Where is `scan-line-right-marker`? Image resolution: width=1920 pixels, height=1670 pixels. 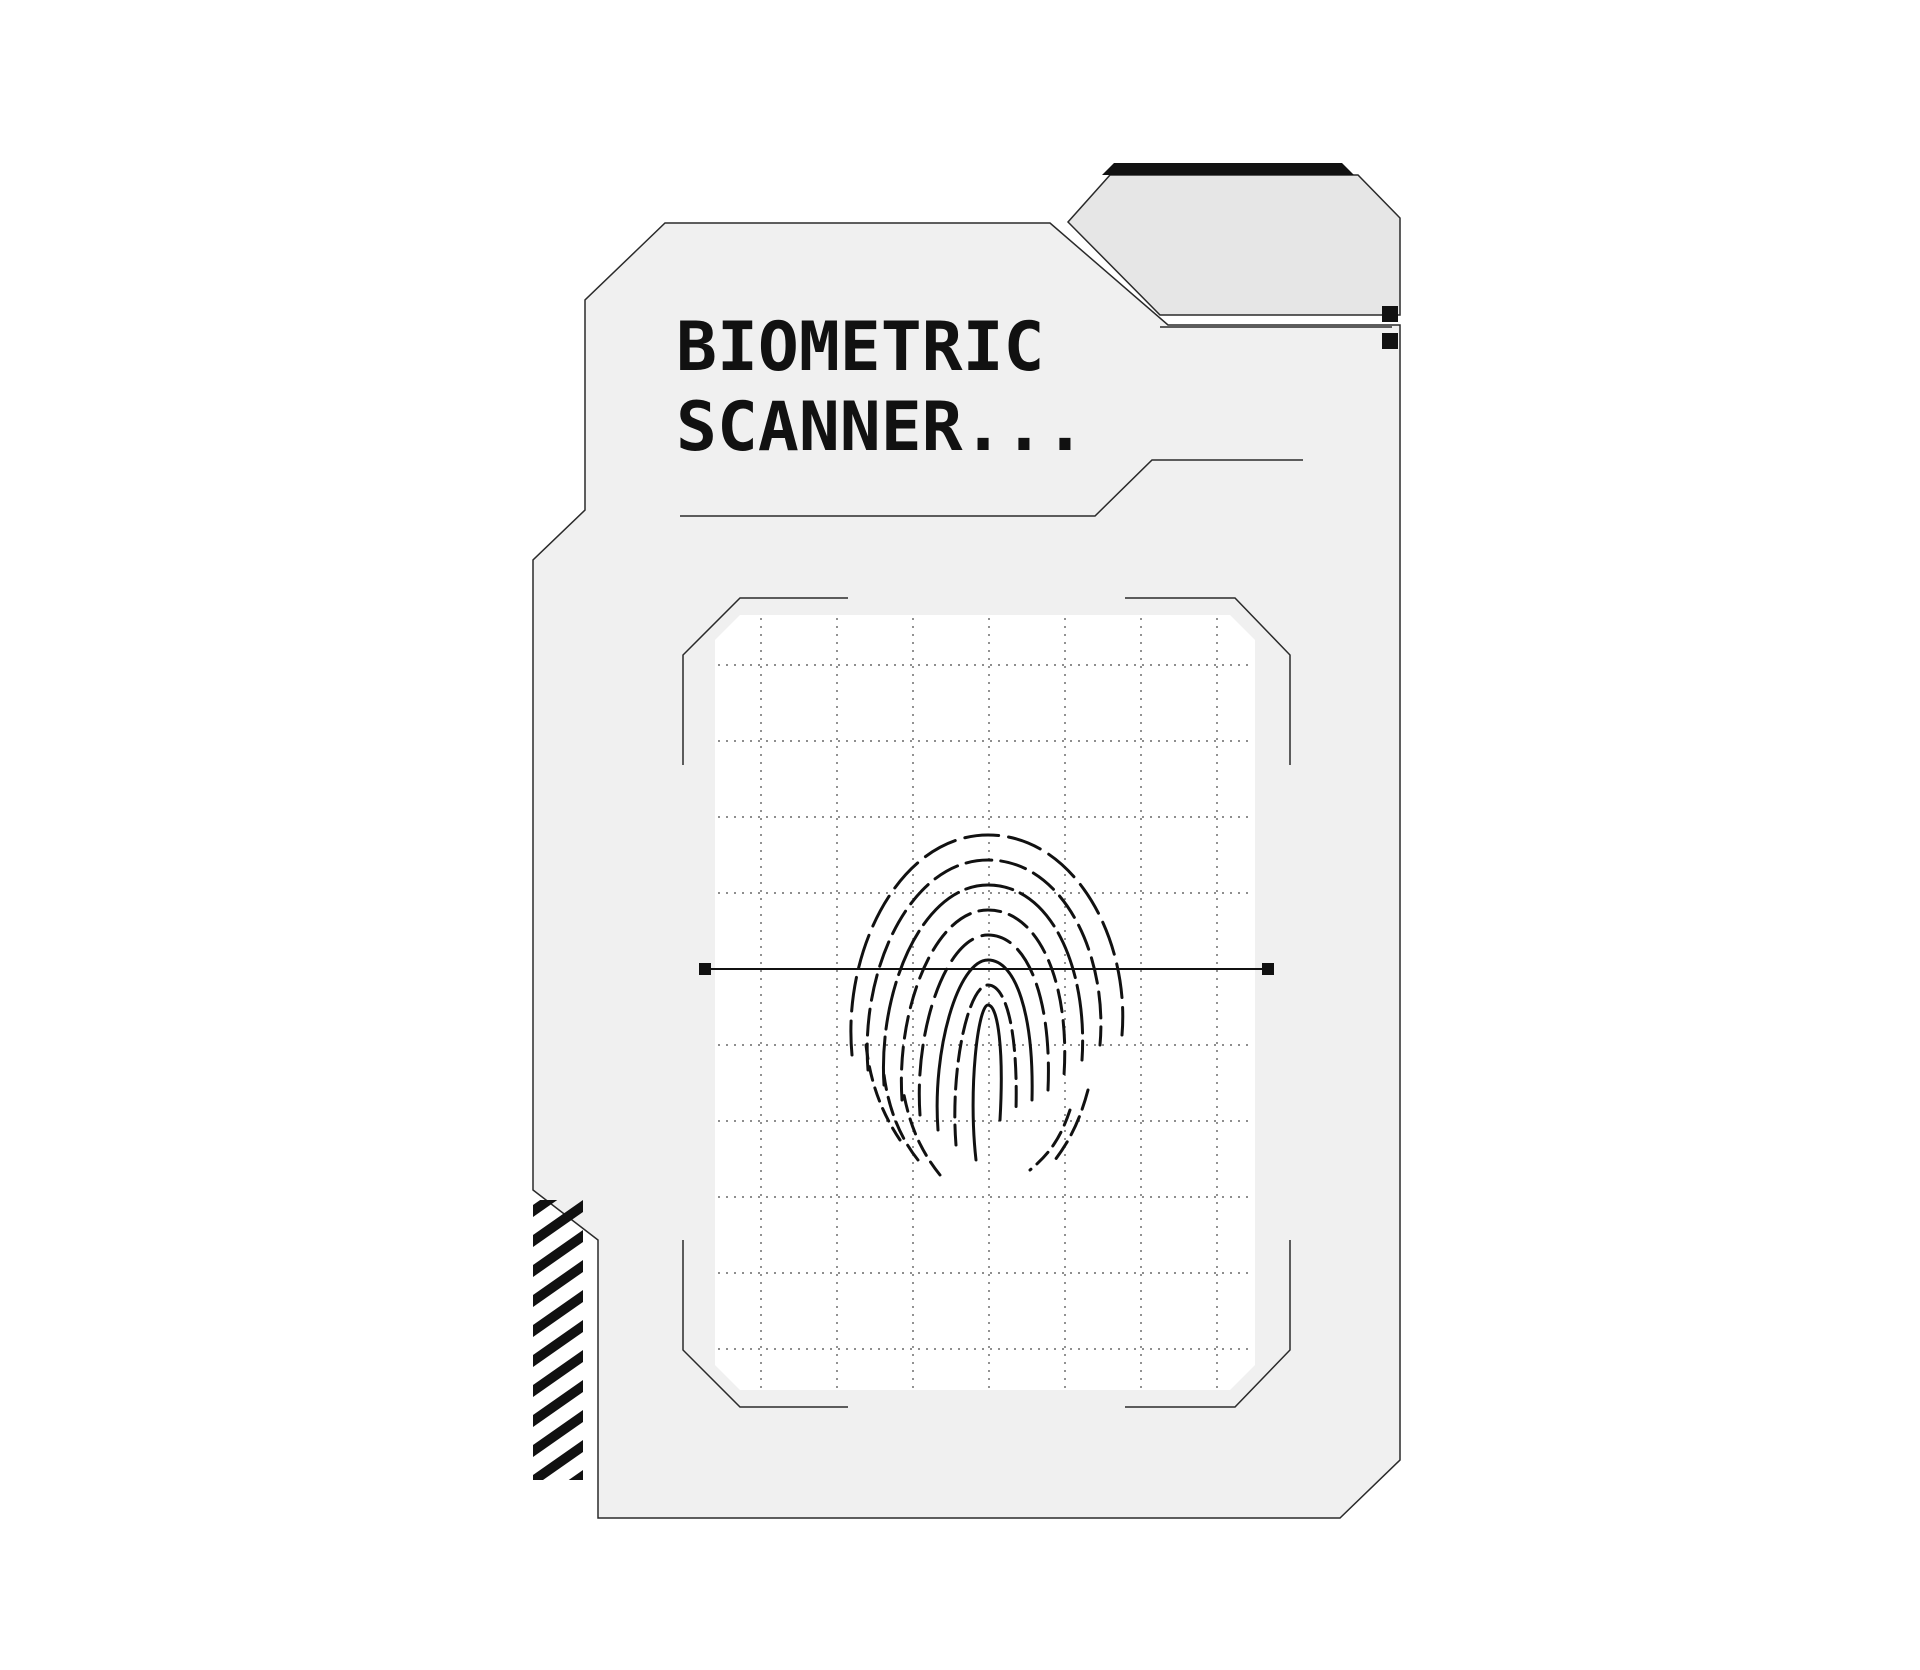
scan-line-right-marker is located at coordinates (1268, 969).